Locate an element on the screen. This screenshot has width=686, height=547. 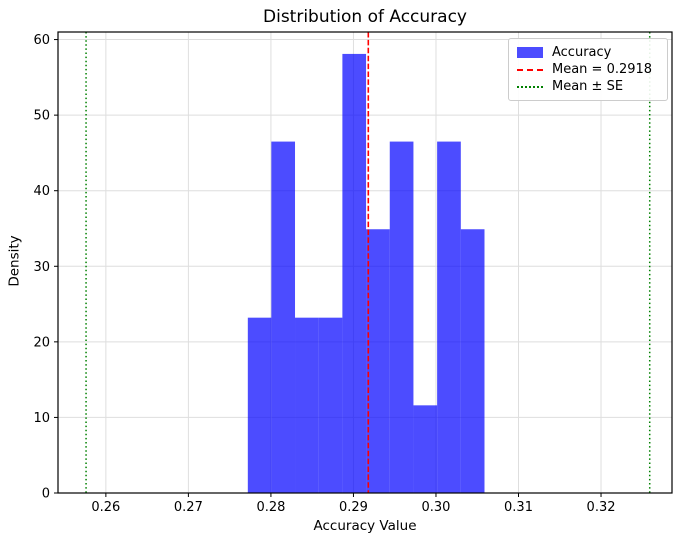
legend: Accuracy Mean = 0.2918 Mean ± SE is located at coordinates (588, 69).